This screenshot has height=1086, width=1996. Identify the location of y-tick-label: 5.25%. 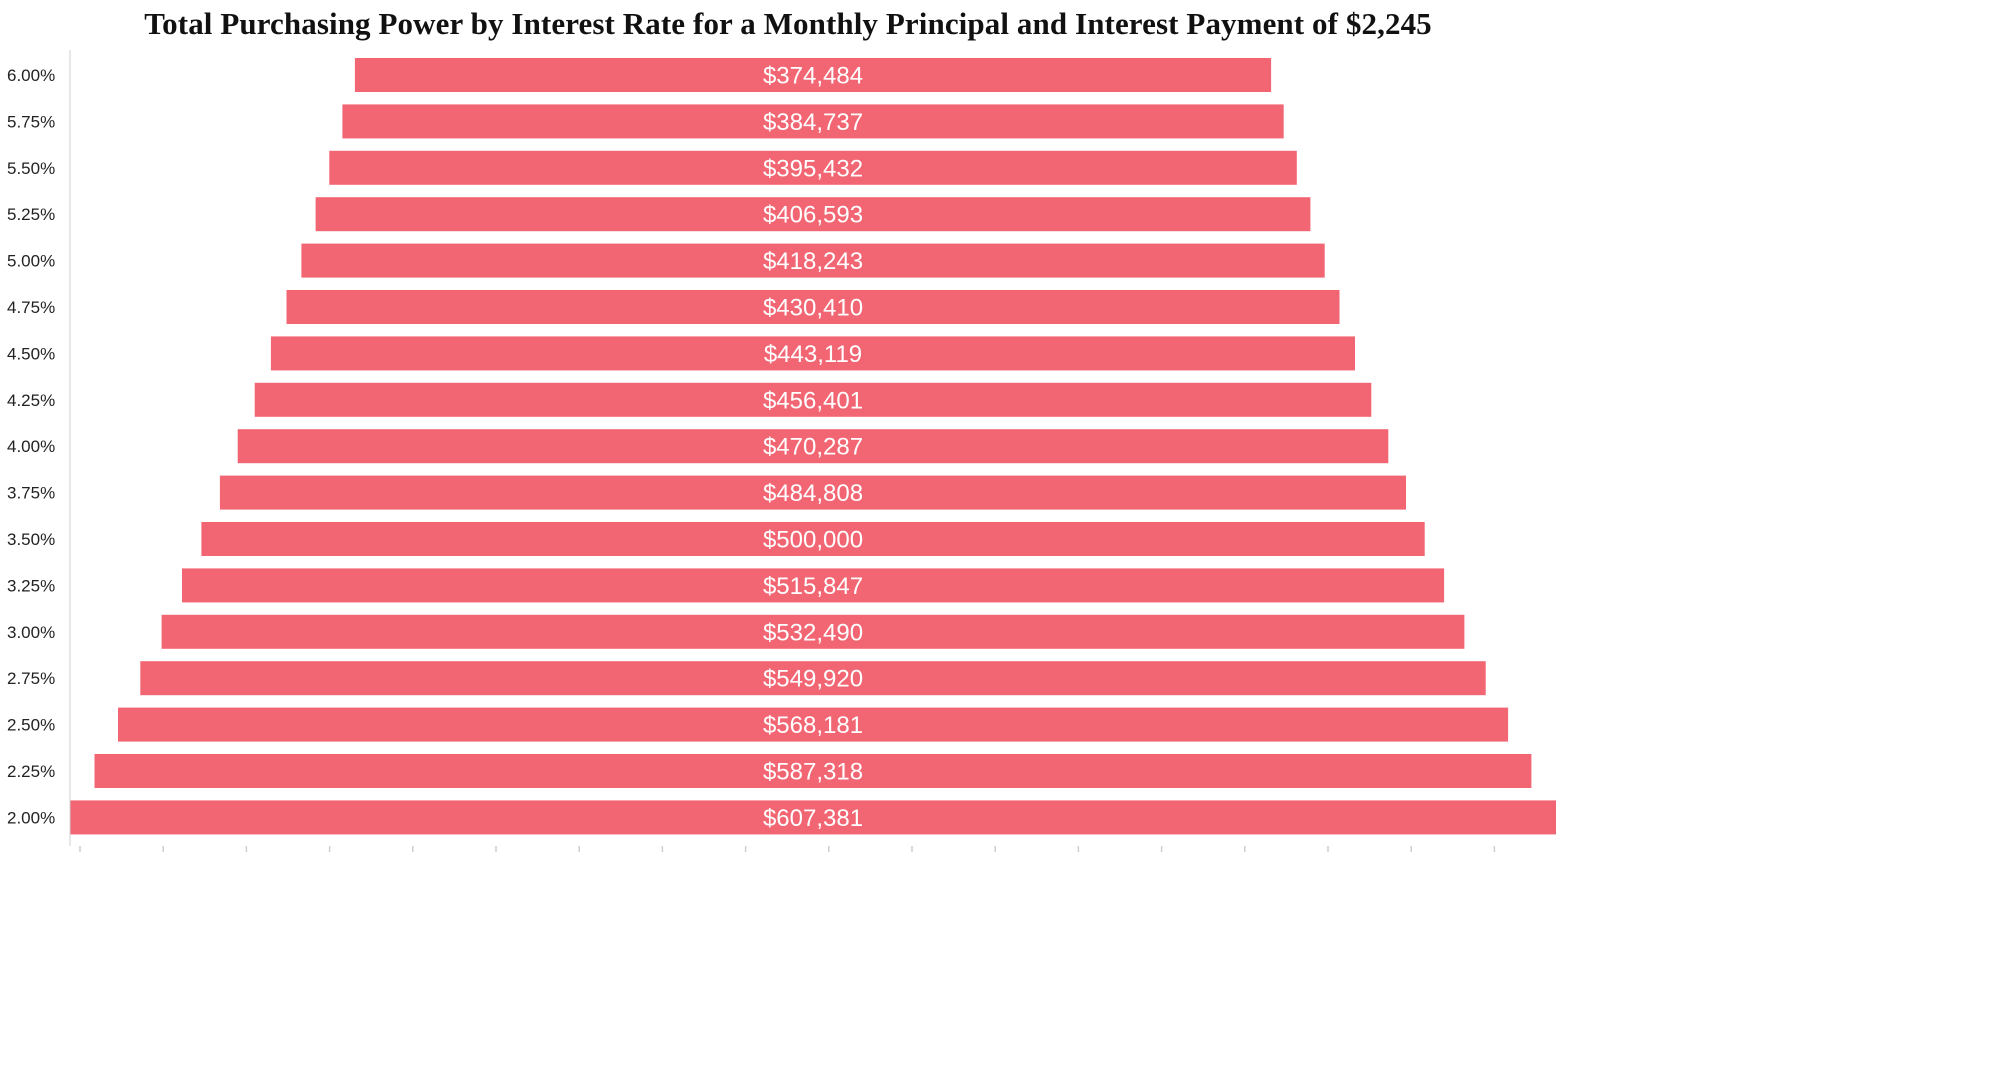
(31, 214).